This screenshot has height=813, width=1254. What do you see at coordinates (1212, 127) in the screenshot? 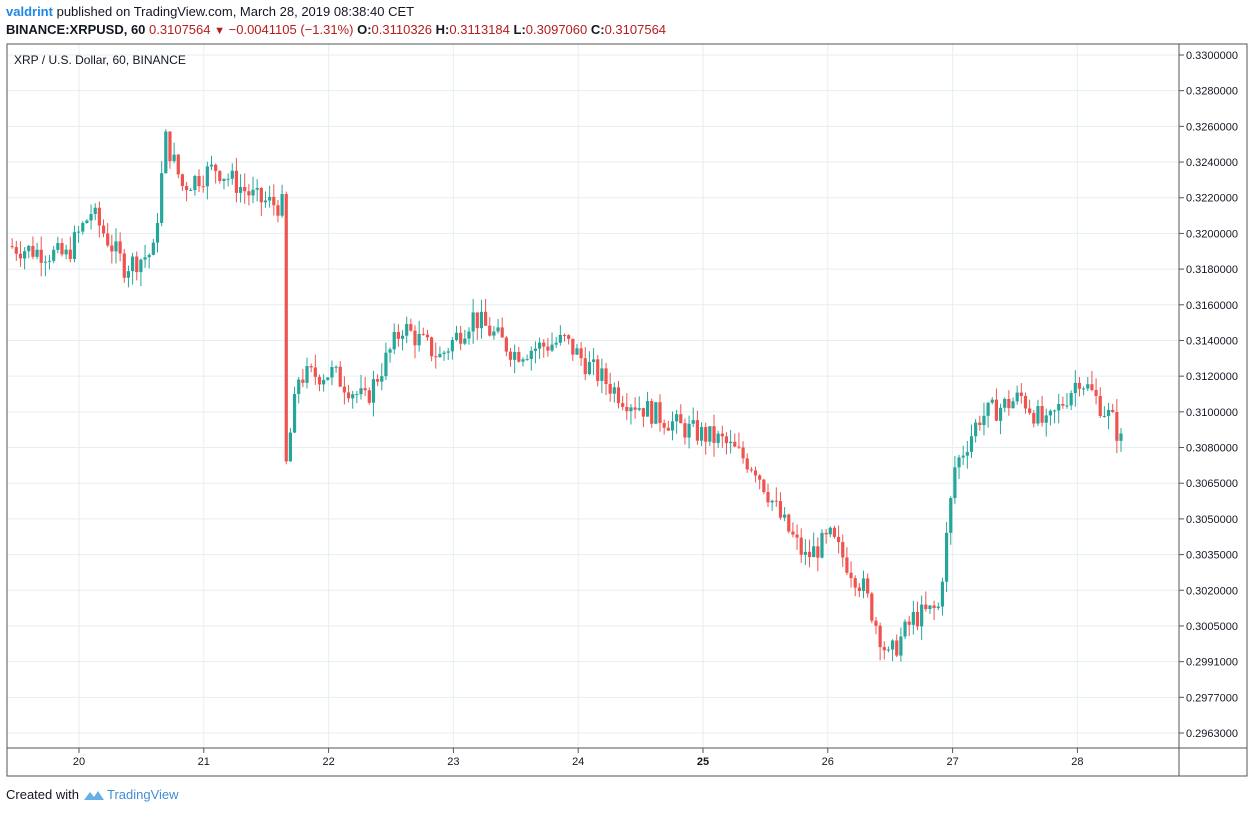
I see `y-tick-label: 0.3260000` at bounding box center [1212, 127].